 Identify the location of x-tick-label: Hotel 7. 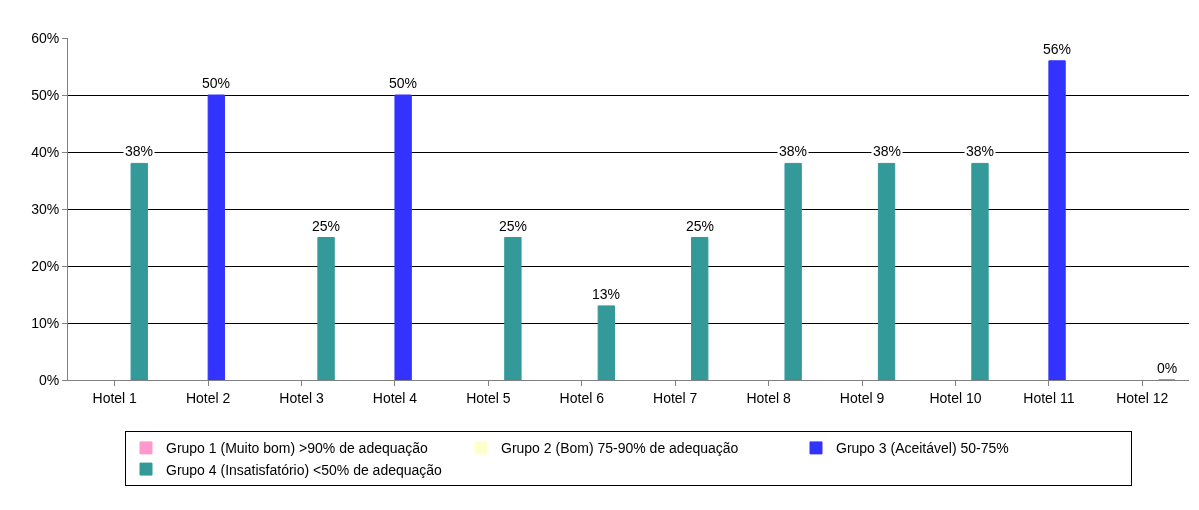
(675, 397).